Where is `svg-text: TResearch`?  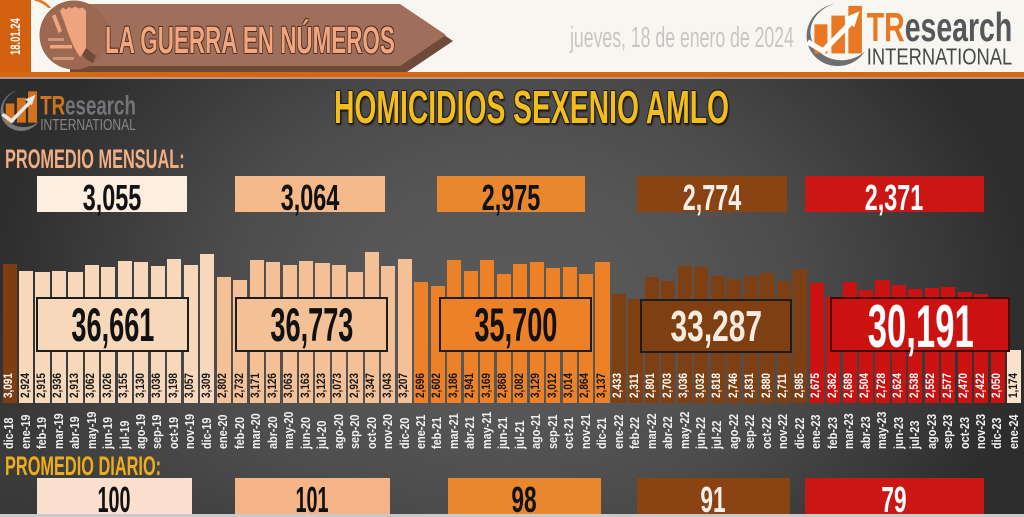 svg-text: TResearch is located at coordinates (88, 105).